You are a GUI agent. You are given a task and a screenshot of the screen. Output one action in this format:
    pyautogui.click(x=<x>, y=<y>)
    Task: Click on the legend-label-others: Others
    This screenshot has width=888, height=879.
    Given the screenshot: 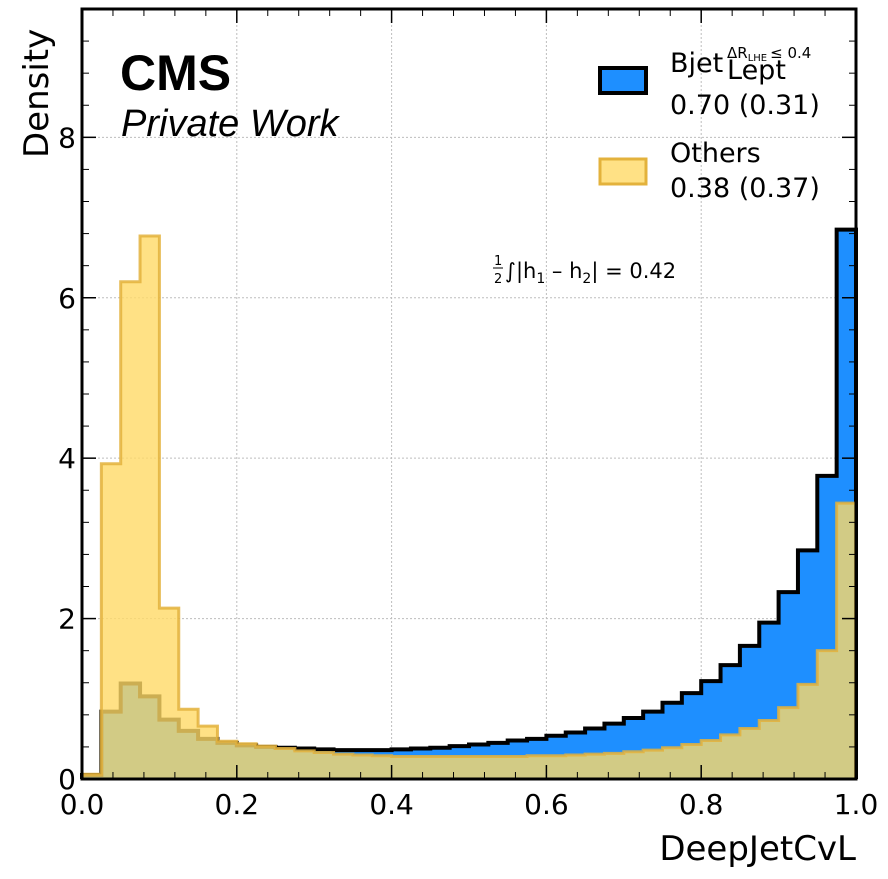 What is the action you would take?
    pyautogui.click(x=715, y=153)
    